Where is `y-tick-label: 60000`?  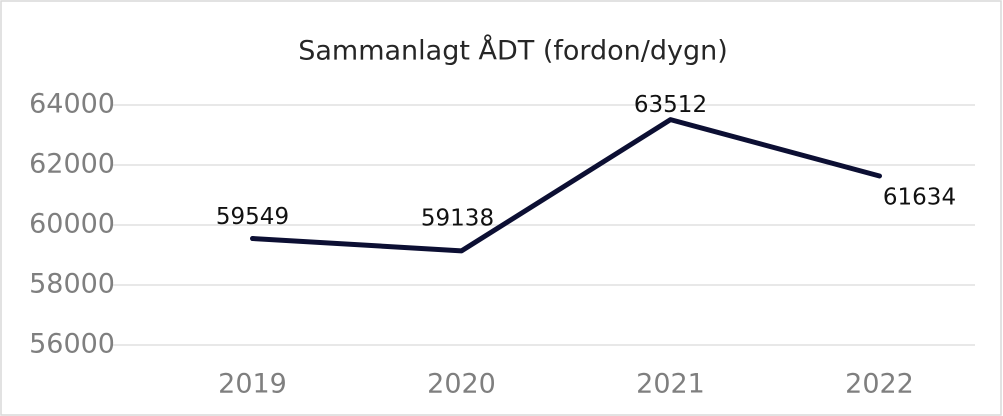
y-tick-label: 60000 is located at coordinates (72, 224).